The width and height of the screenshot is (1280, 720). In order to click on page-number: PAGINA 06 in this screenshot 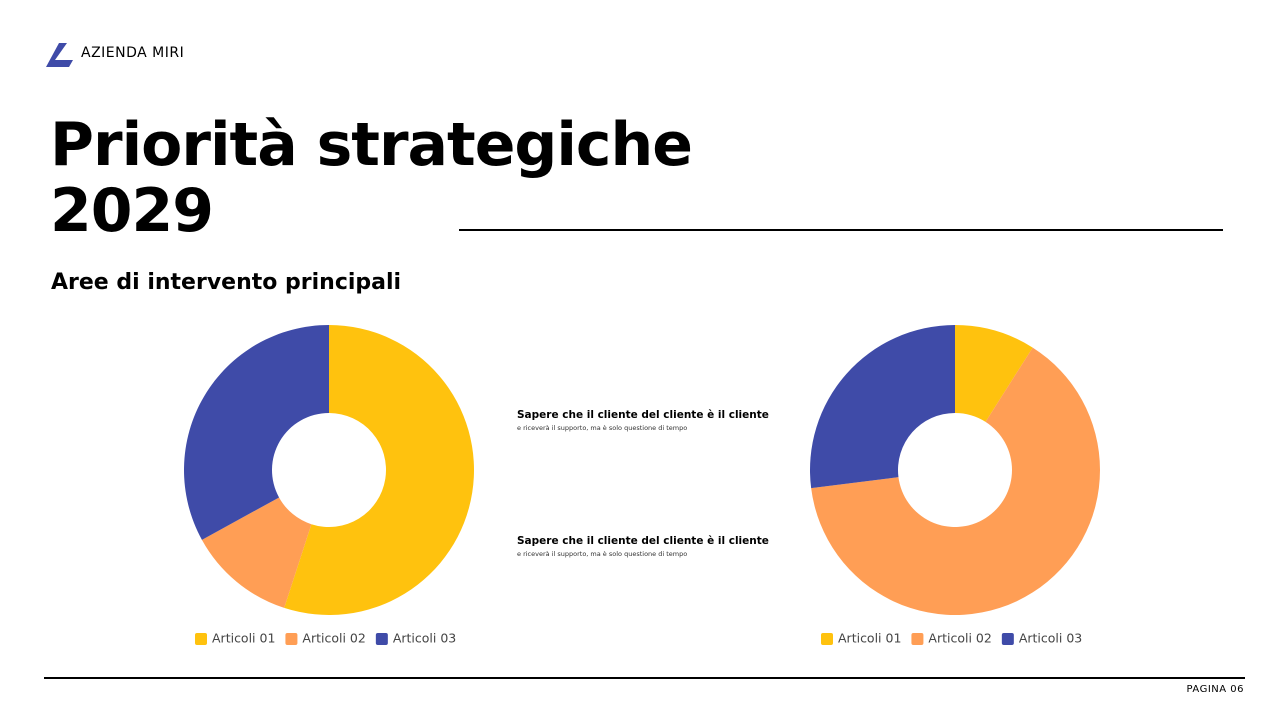, I will do `click(1215, 689)`.